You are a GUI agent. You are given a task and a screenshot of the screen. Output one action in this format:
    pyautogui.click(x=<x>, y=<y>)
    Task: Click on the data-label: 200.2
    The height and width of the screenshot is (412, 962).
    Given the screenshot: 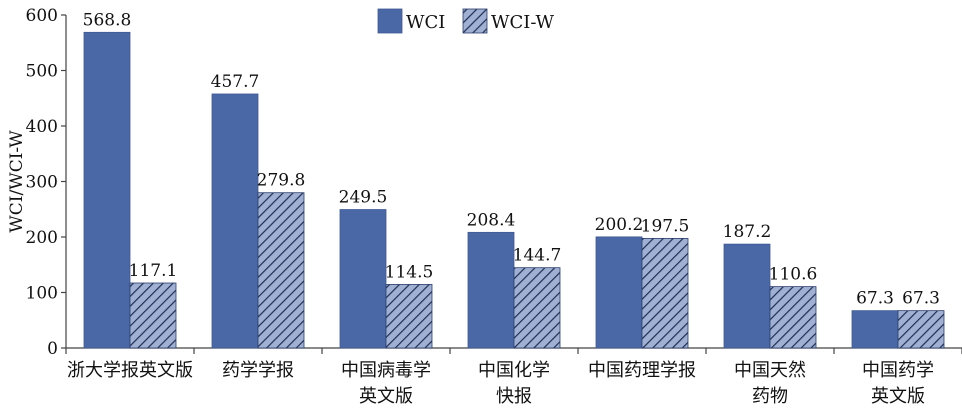 What is the action you would take?
    pyautogui.click(x=619, y=225)
    